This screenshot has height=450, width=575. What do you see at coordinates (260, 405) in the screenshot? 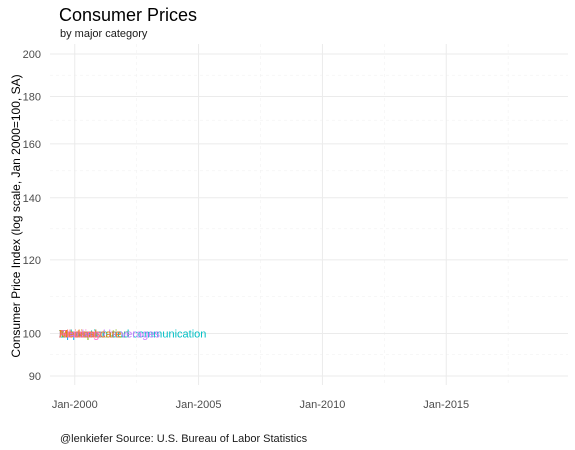
I see `x-tick-labels: Jan-2000 Jan-2005 Jan-2010 Jan-2015` at bounding box center [260, 405].